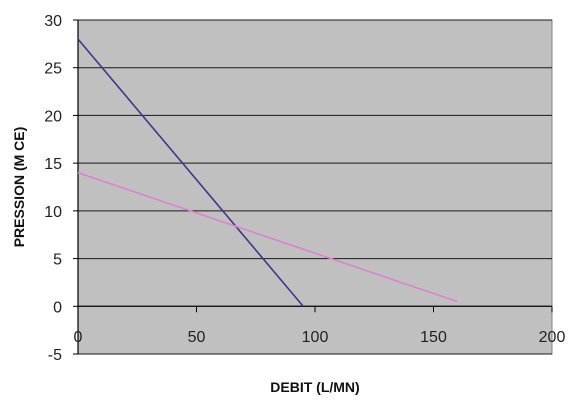 The height and width of the screenshot is (401, 569). I want to click on x-tick-label: 50, so click(197, 337).